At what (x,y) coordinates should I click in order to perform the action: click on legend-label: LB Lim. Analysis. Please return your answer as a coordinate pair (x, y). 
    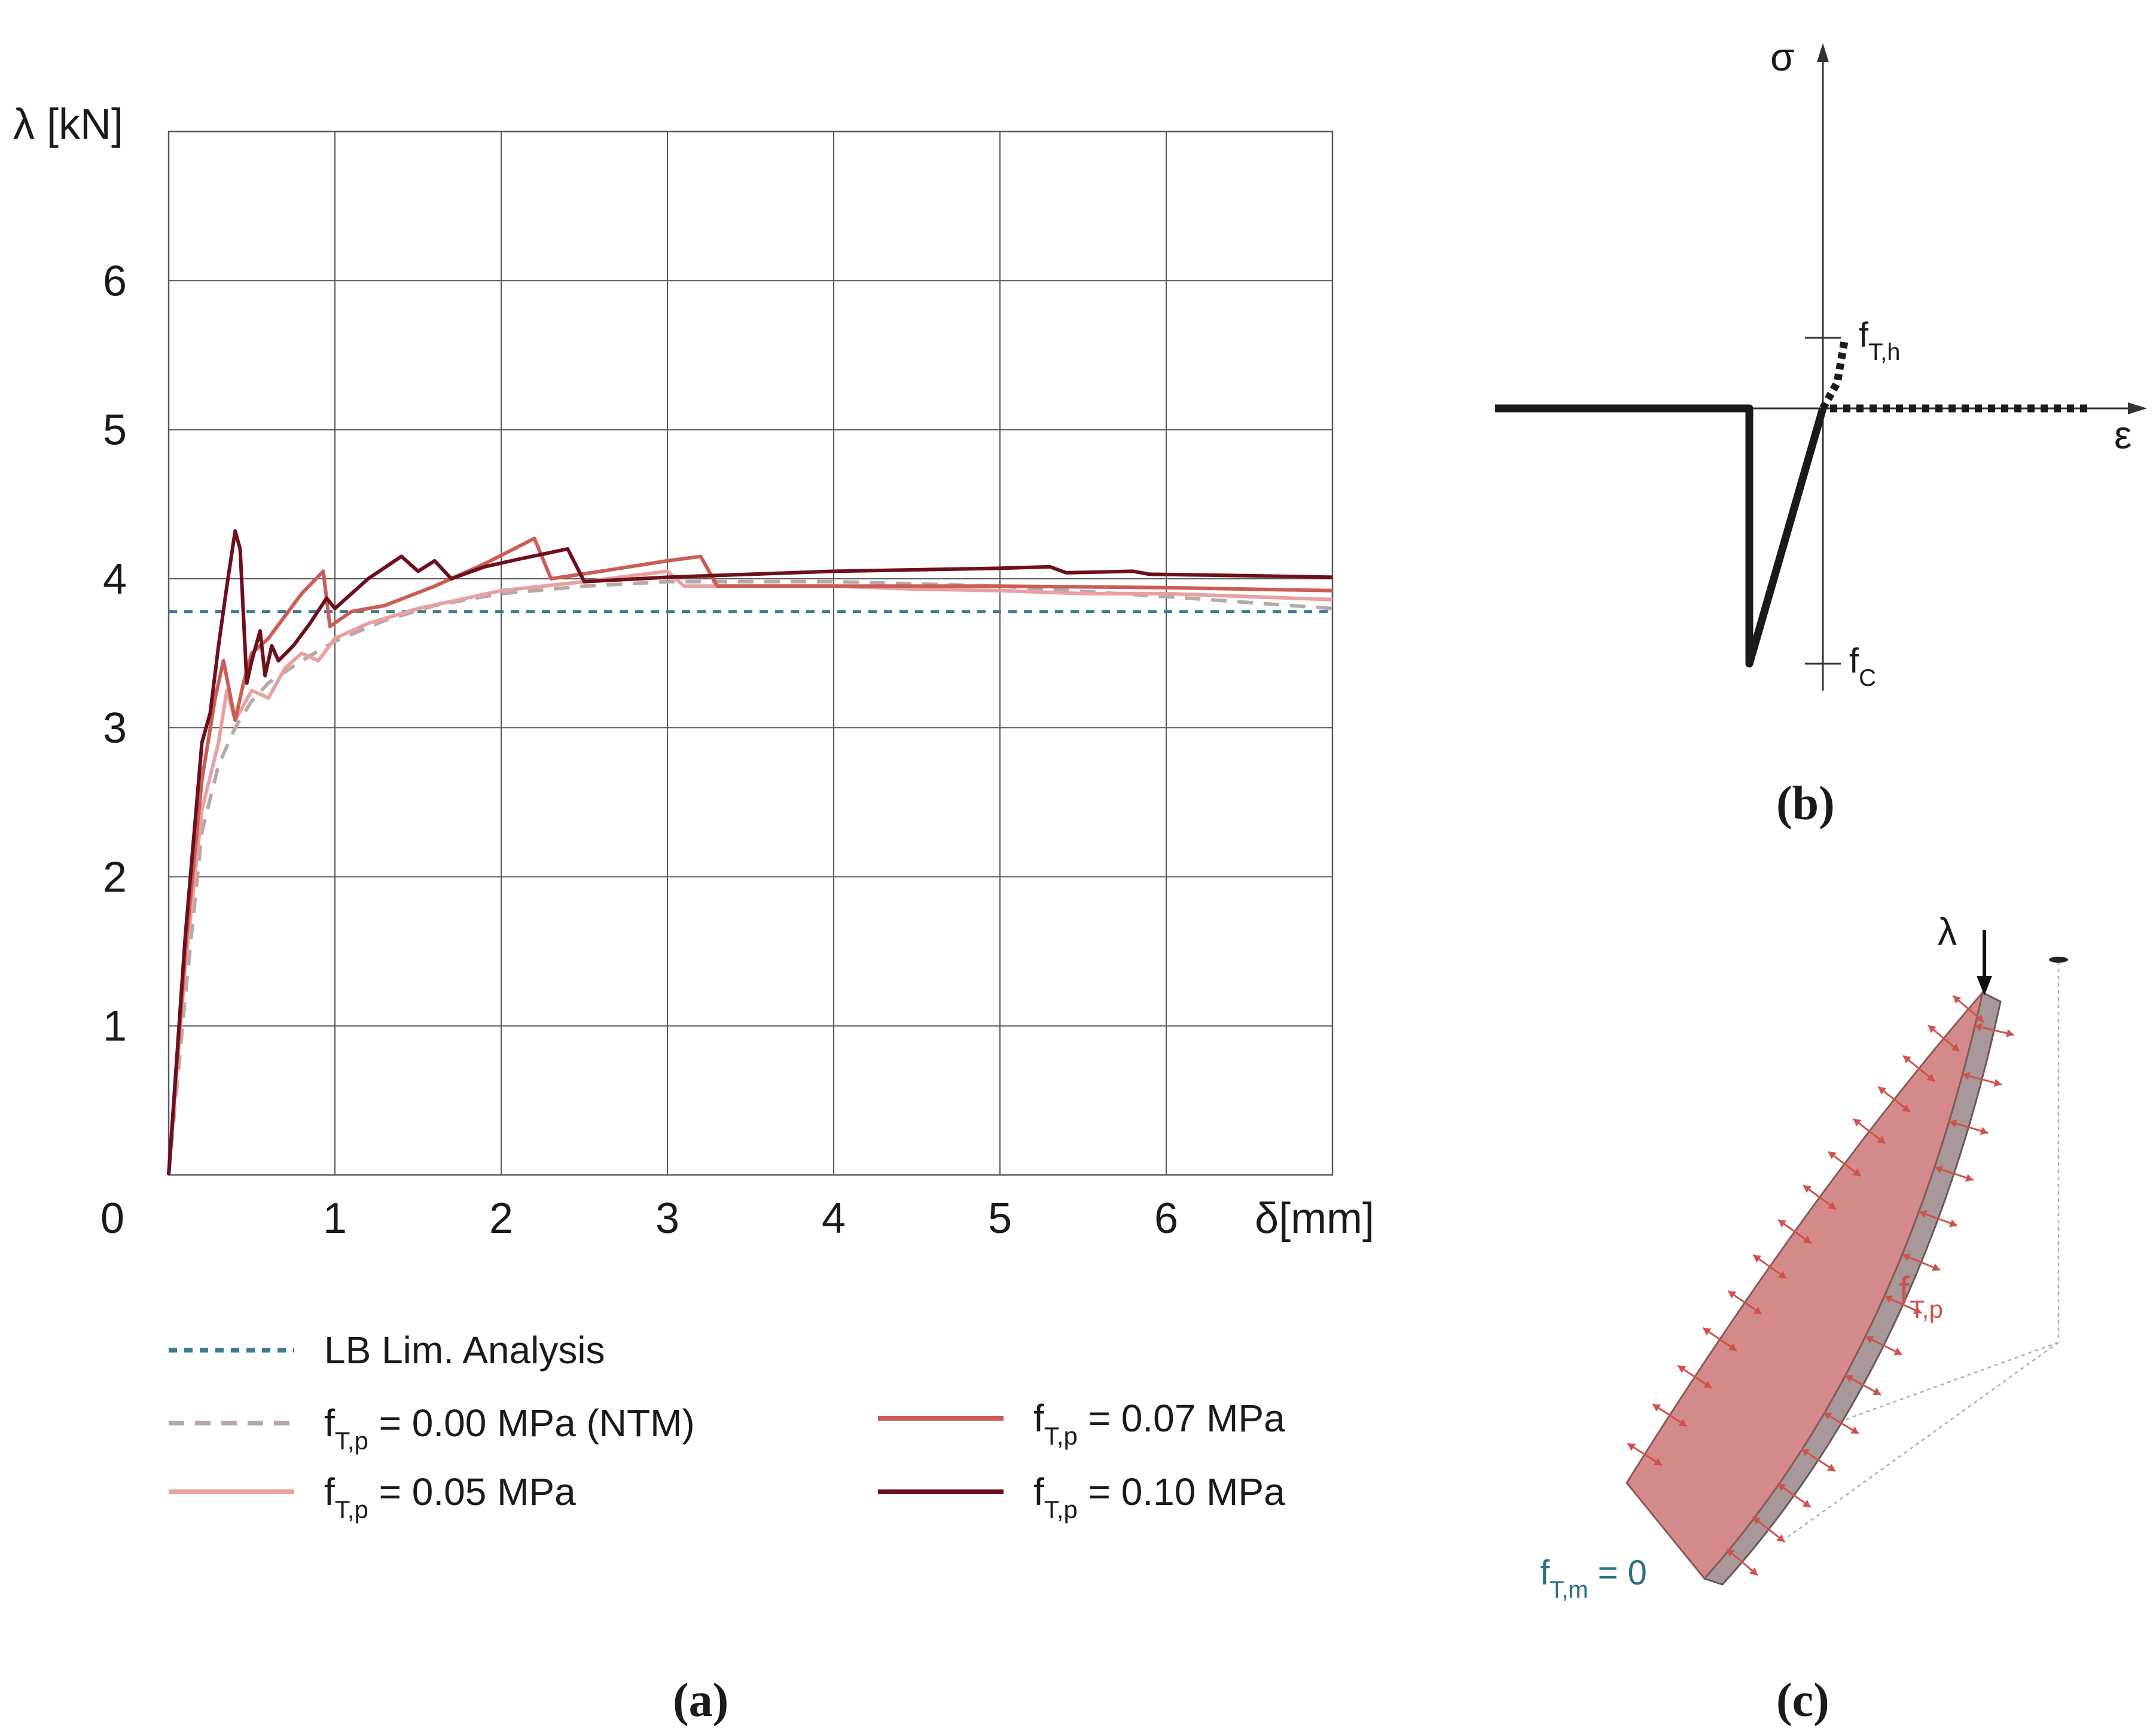
    Looking at the image, I should click on (464, 1351).